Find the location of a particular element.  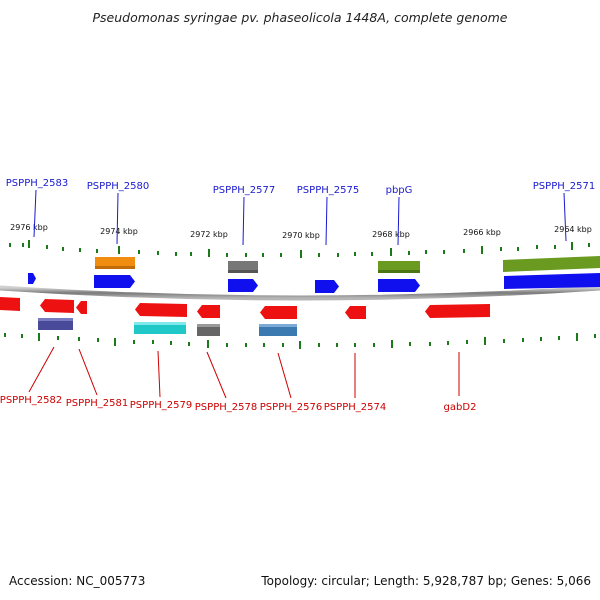

gene-label-pspph-2581: PSPPH_2581 is located at coordinates (97, 403).